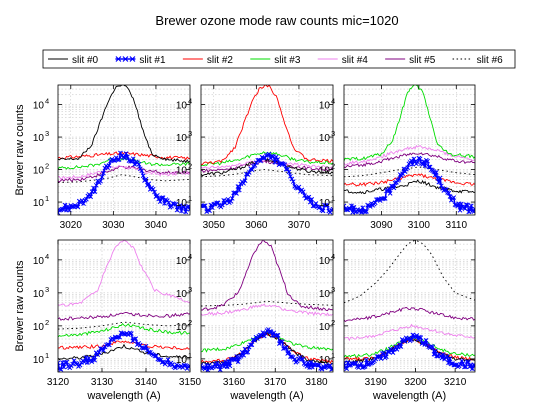 The width and height of the screenshot is (560, 420). I want to click on x-tick-label: 3170, so click(275, 382).